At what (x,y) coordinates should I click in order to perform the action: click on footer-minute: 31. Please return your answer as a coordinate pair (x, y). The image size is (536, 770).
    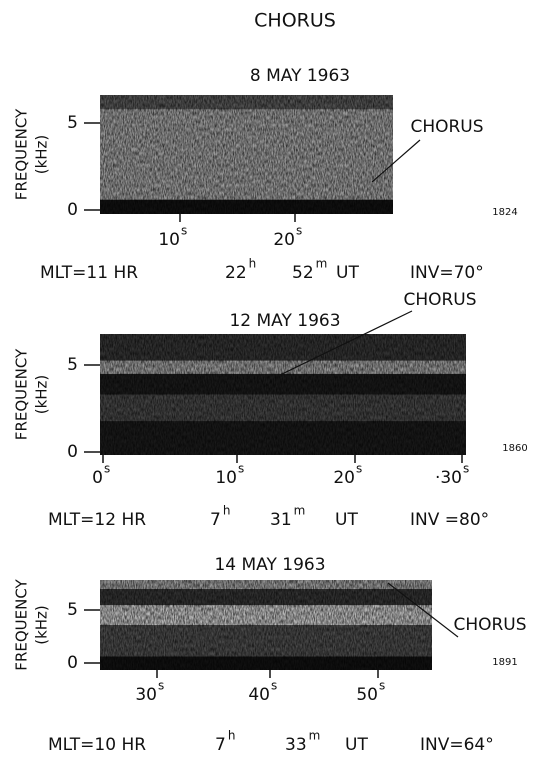
    Looking at the image, I should click on (281, 520).